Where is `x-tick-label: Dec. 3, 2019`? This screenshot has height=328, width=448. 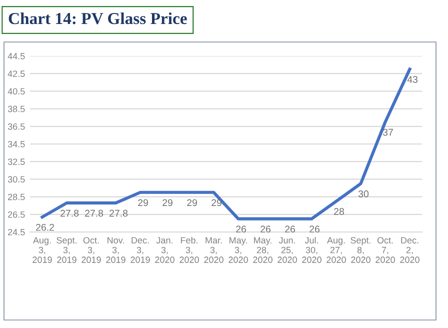
x-tick-label: Dec. 3, 2019 is located at coordinates (140, 250).